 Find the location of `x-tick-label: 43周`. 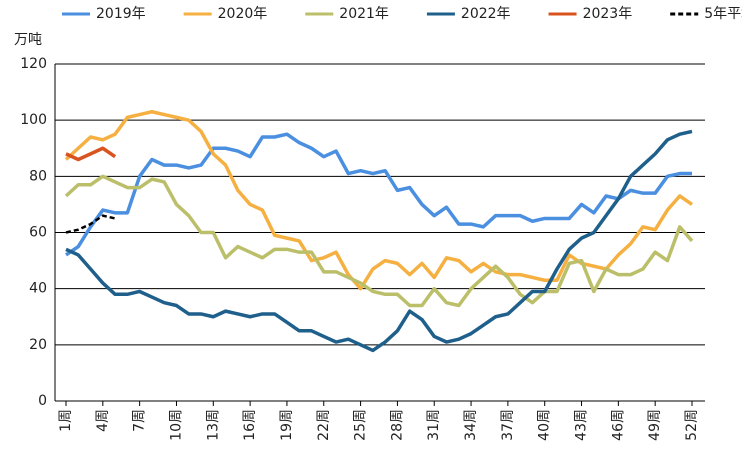

x-tick-label: 43周 is located at coordinates (582, 425).